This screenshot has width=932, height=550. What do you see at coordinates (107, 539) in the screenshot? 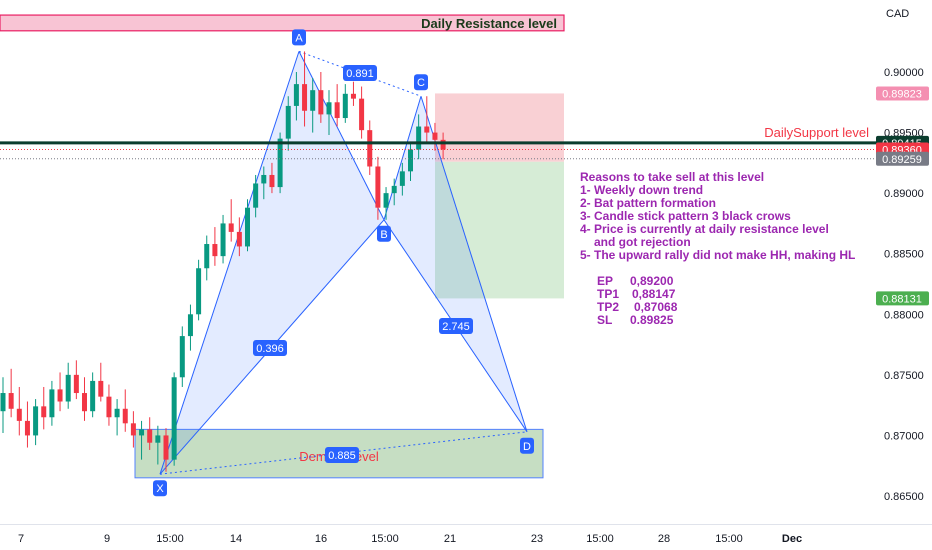
I see `x-tick-label: 9` at bounding box center [107, 539].